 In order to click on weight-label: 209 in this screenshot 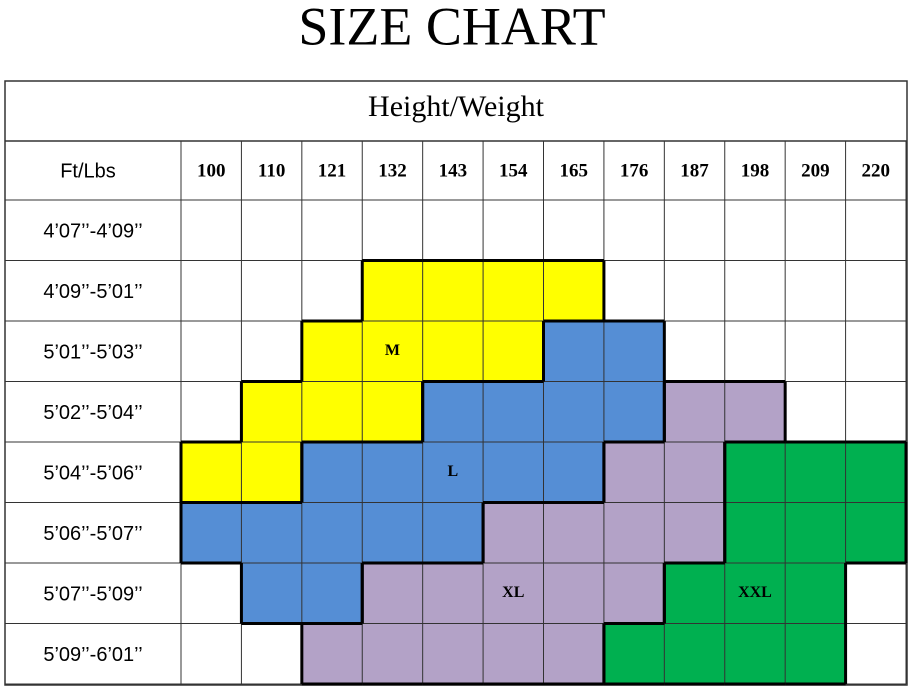, I will do `click(815, 170)`.